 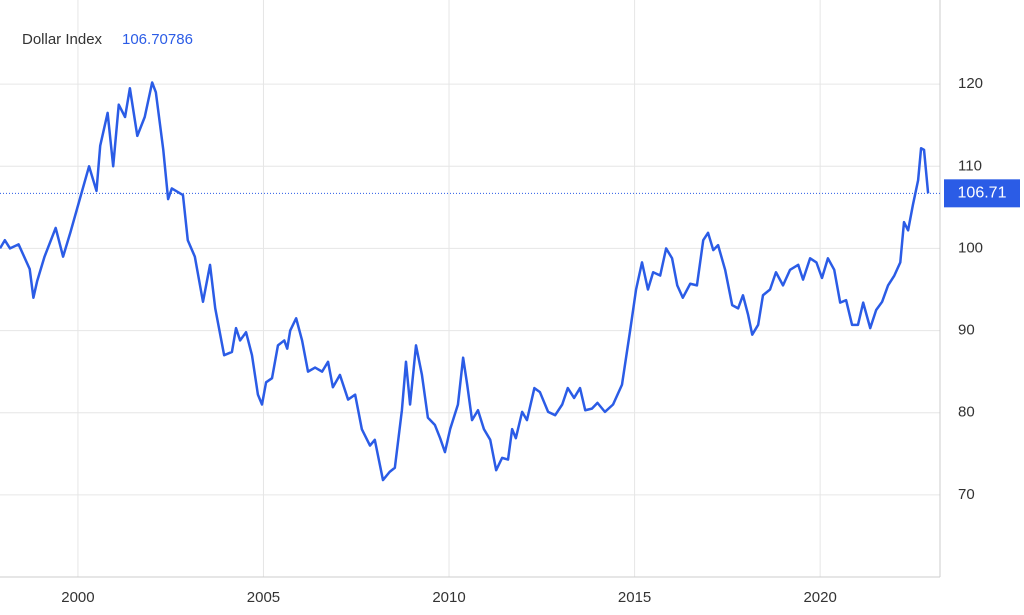 I want to click on current-value-label: 106.71, so click(x=982, y=193).